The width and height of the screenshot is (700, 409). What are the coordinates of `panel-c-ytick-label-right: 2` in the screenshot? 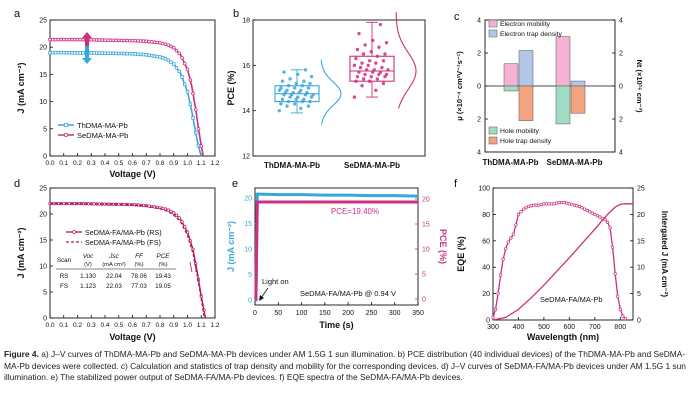 It's located at (621, 54).